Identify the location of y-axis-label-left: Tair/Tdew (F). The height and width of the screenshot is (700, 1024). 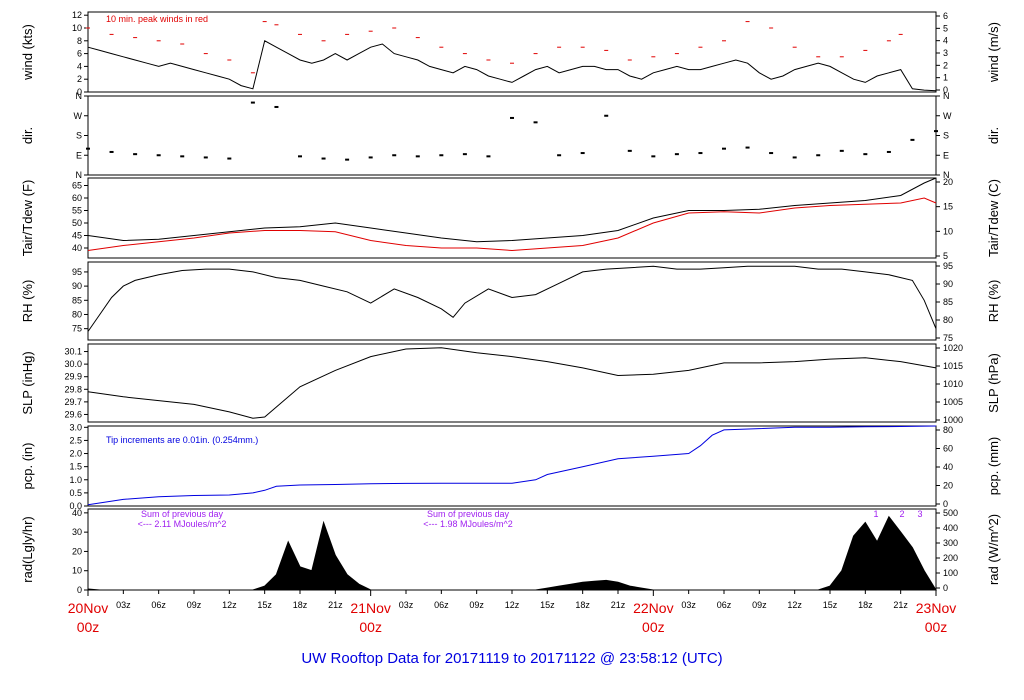
(27, 218).